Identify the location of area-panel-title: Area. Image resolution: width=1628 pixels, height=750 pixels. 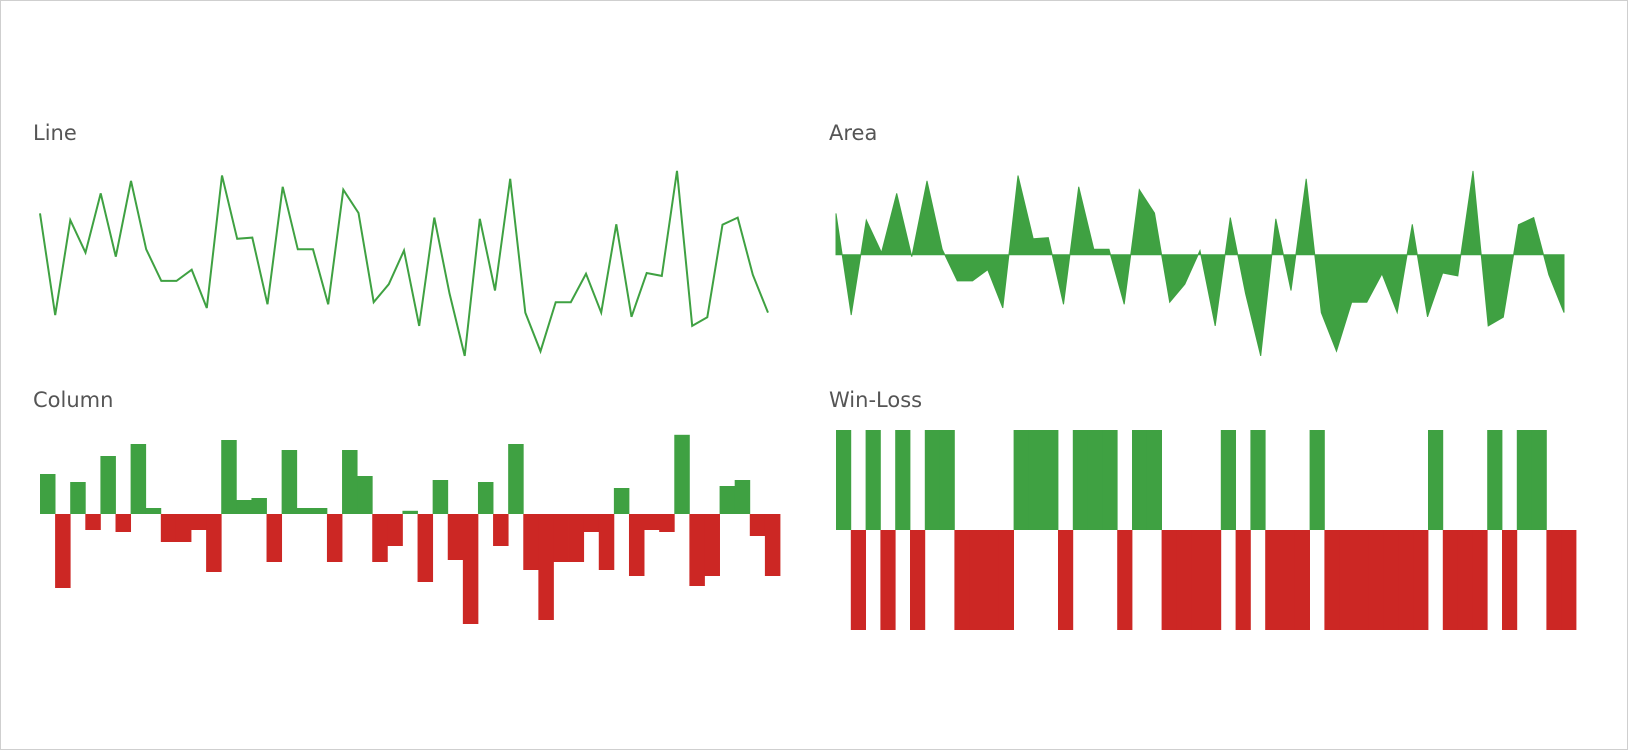
(853, 133).